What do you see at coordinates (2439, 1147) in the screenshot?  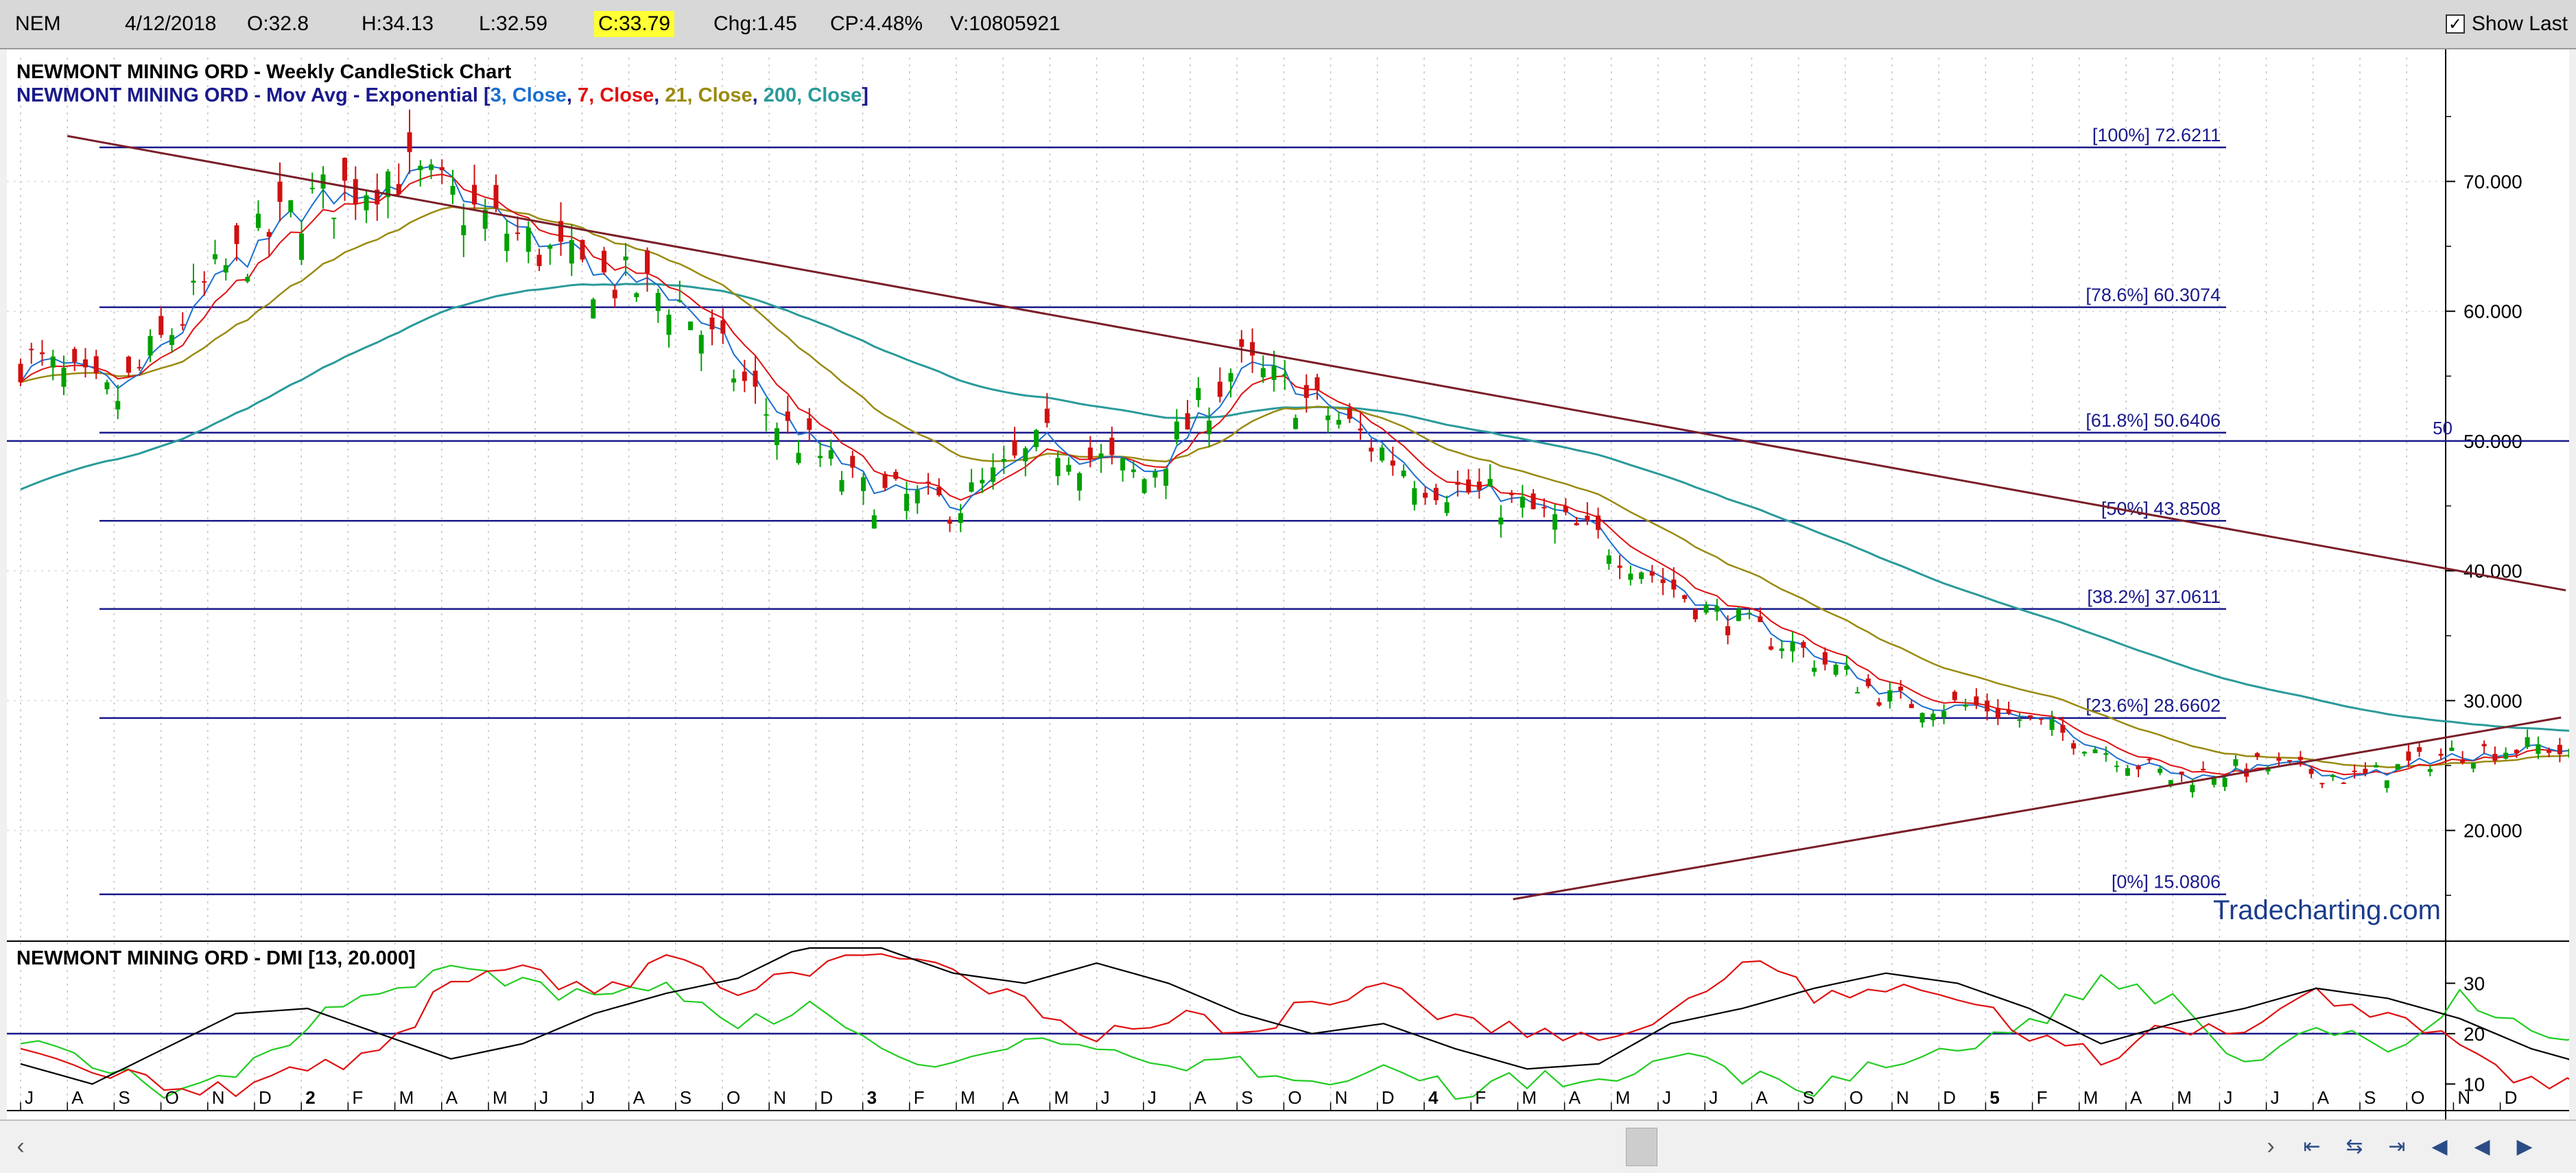 I see `scroll-back-fast-icon: ◀` at bounding box center [2439, 1147].